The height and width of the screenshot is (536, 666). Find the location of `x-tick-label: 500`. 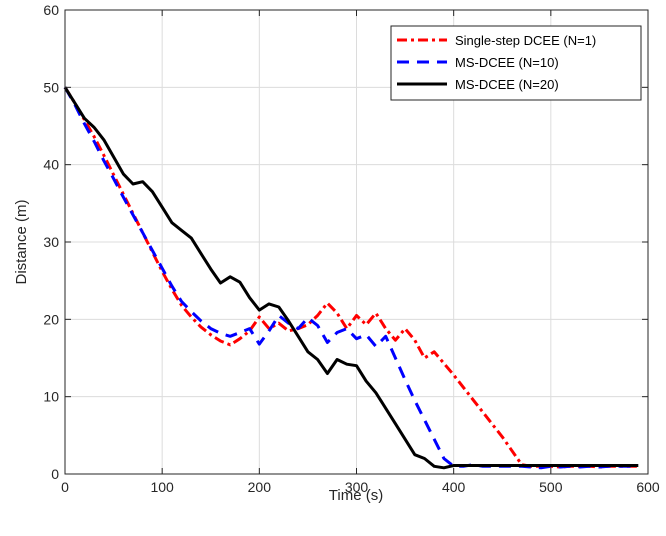

x-tick-label: 500 is located at coordinates (551, 487).